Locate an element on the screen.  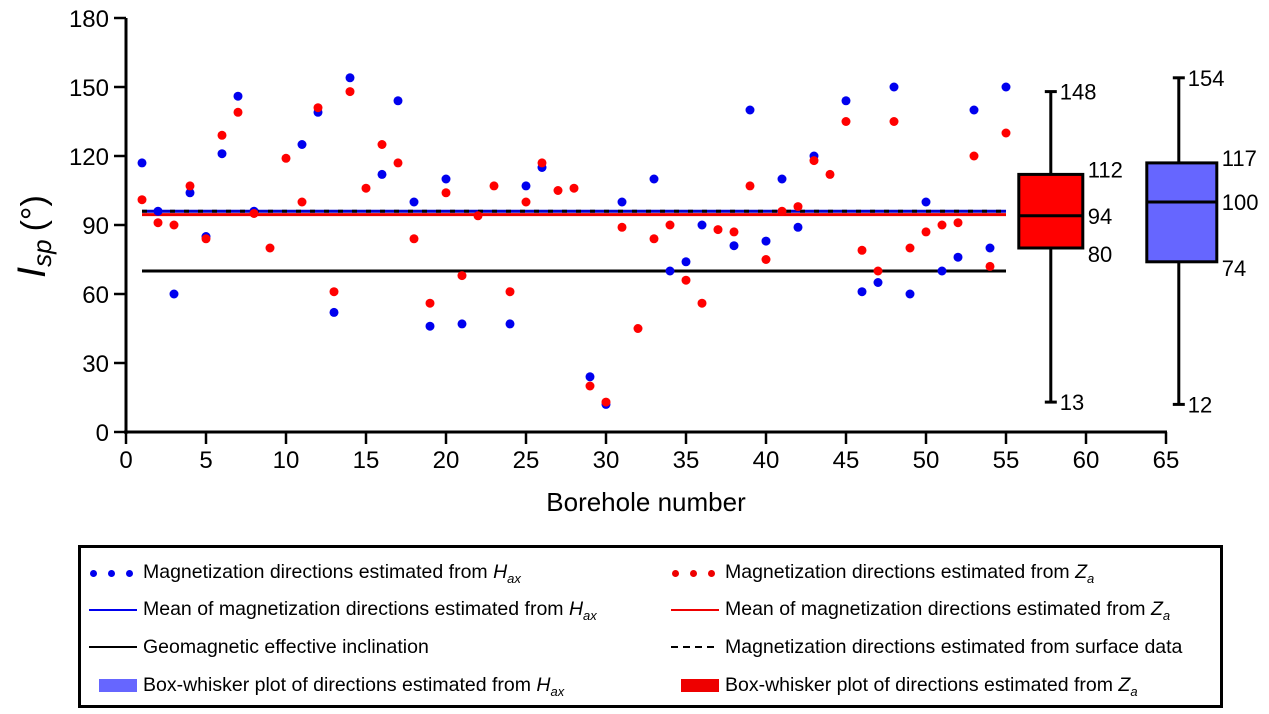
x-tick-label: 15 is located at coordinates (366, 460).